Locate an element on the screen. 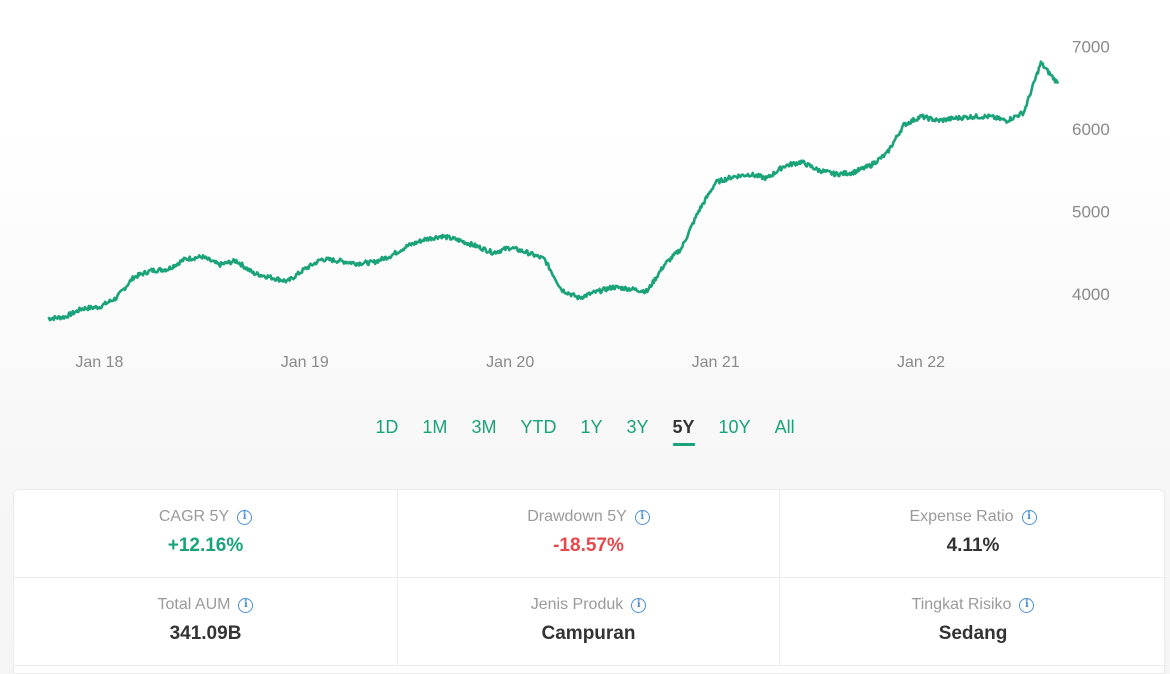  x-tick-label: Jan 22 is located at coordinates (921, 362).